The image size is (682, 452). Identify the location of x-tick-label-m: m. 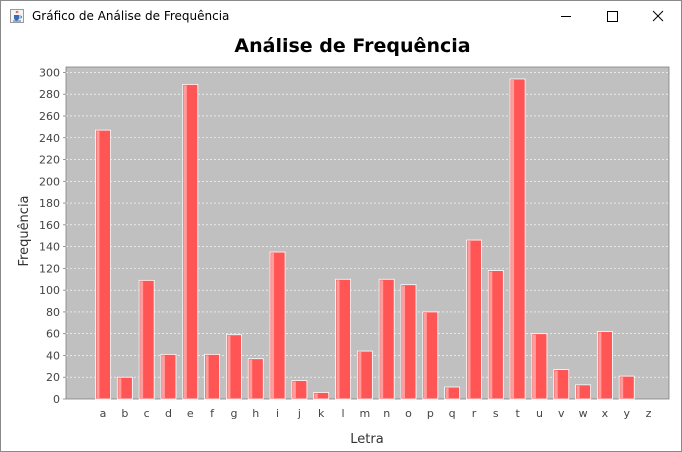
(365, 413).